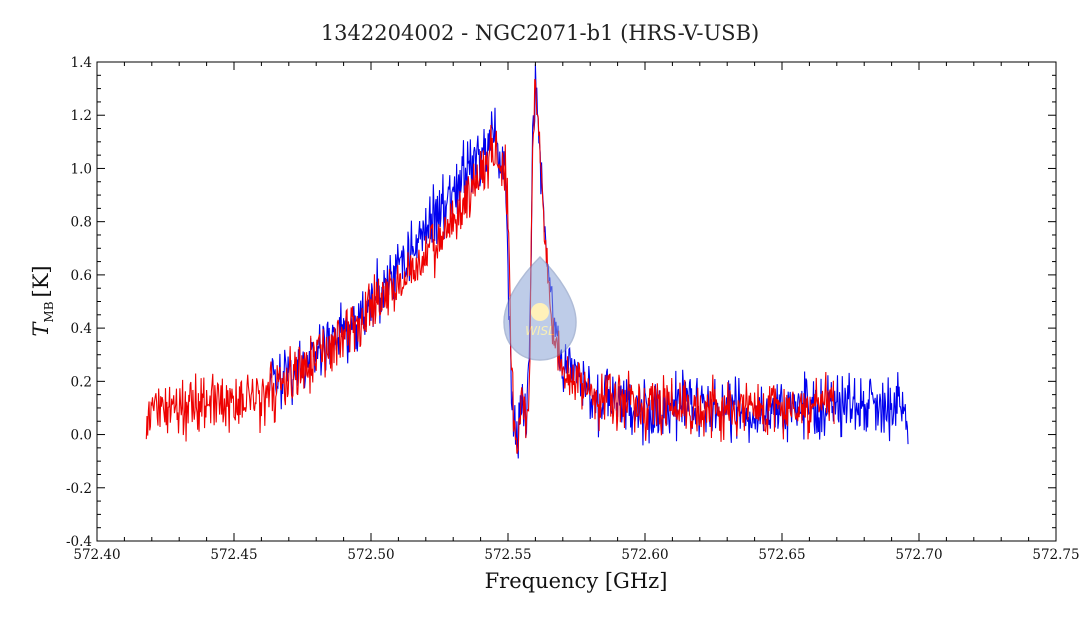  Describe the element at coordinates (540, 33) in the screenshot. I see `chart-title: 1342204002 - NGC2071-b1 (HRS-V-USB)` at that location.